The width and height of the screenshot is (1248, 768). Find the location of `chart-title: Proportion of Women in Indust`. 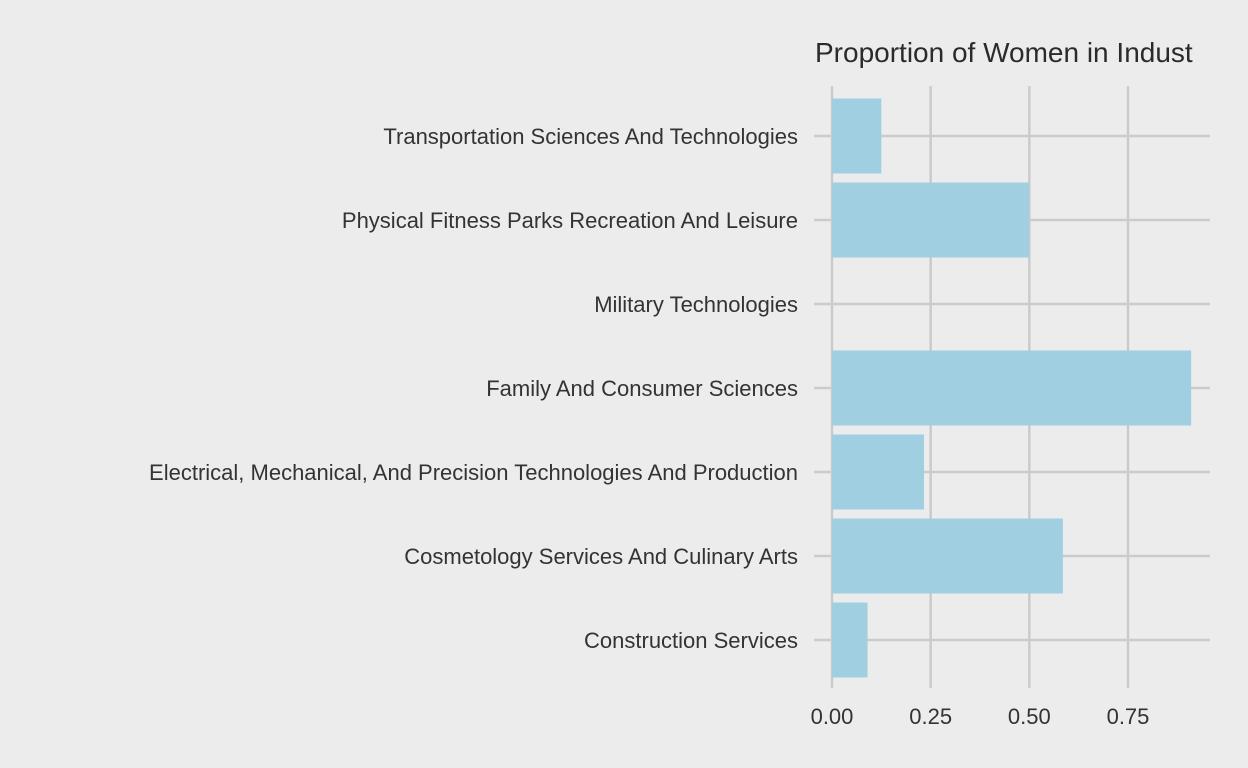

chart-title: Proportion of Women in Indust is located at coordinates (1004, 52).